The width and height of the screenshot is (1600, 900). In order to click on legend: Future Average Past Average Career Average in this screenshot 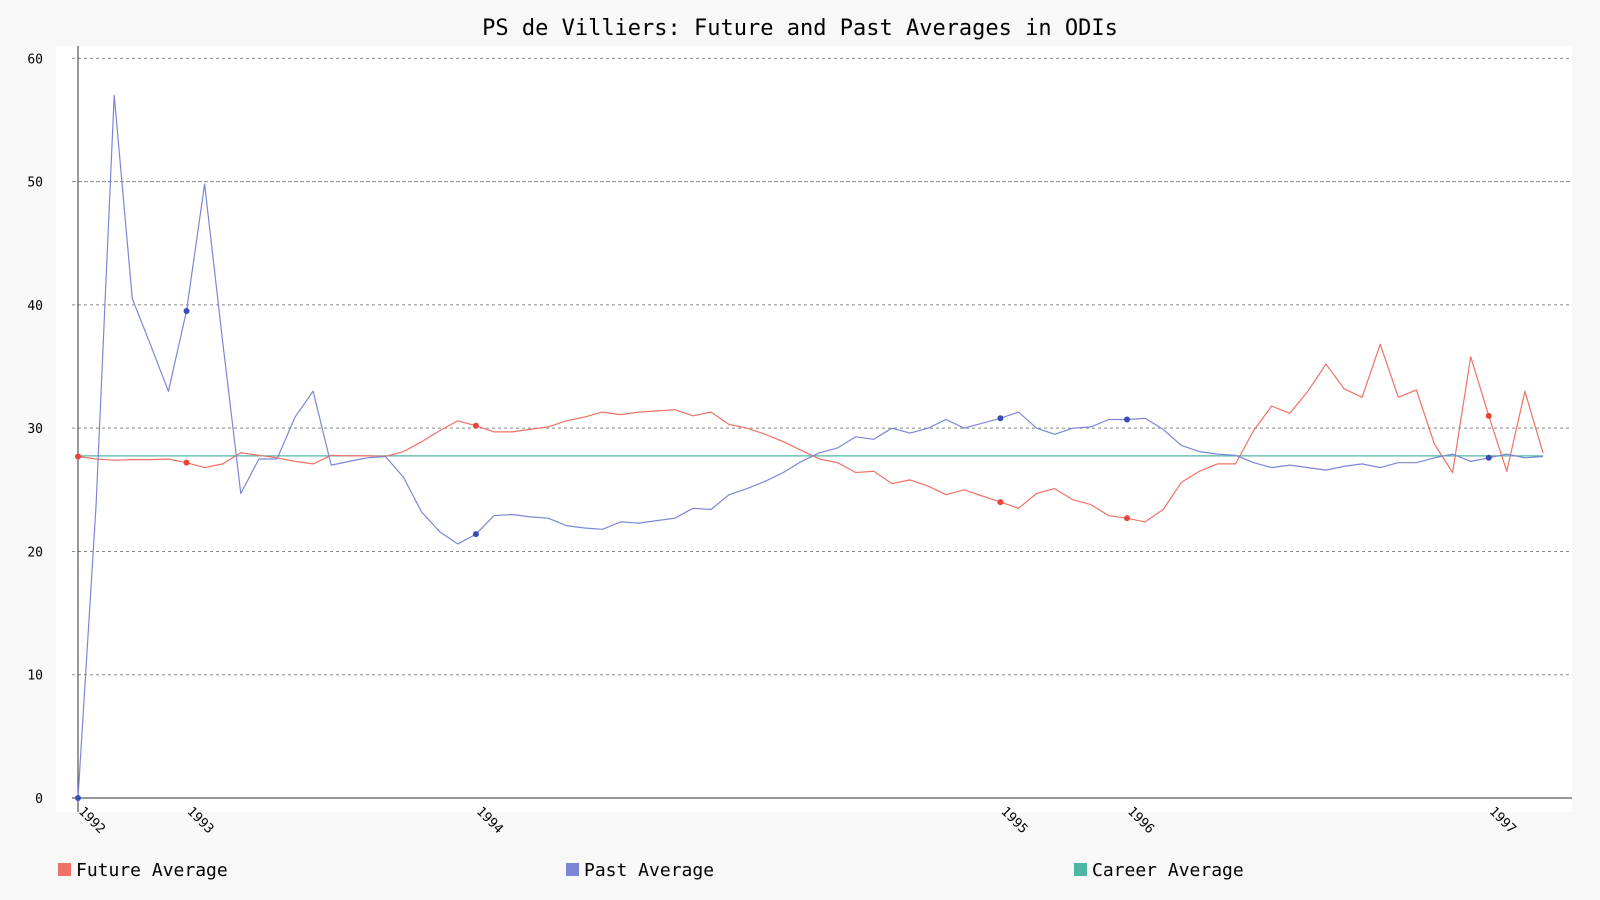, I will do `click(651, 870)`.